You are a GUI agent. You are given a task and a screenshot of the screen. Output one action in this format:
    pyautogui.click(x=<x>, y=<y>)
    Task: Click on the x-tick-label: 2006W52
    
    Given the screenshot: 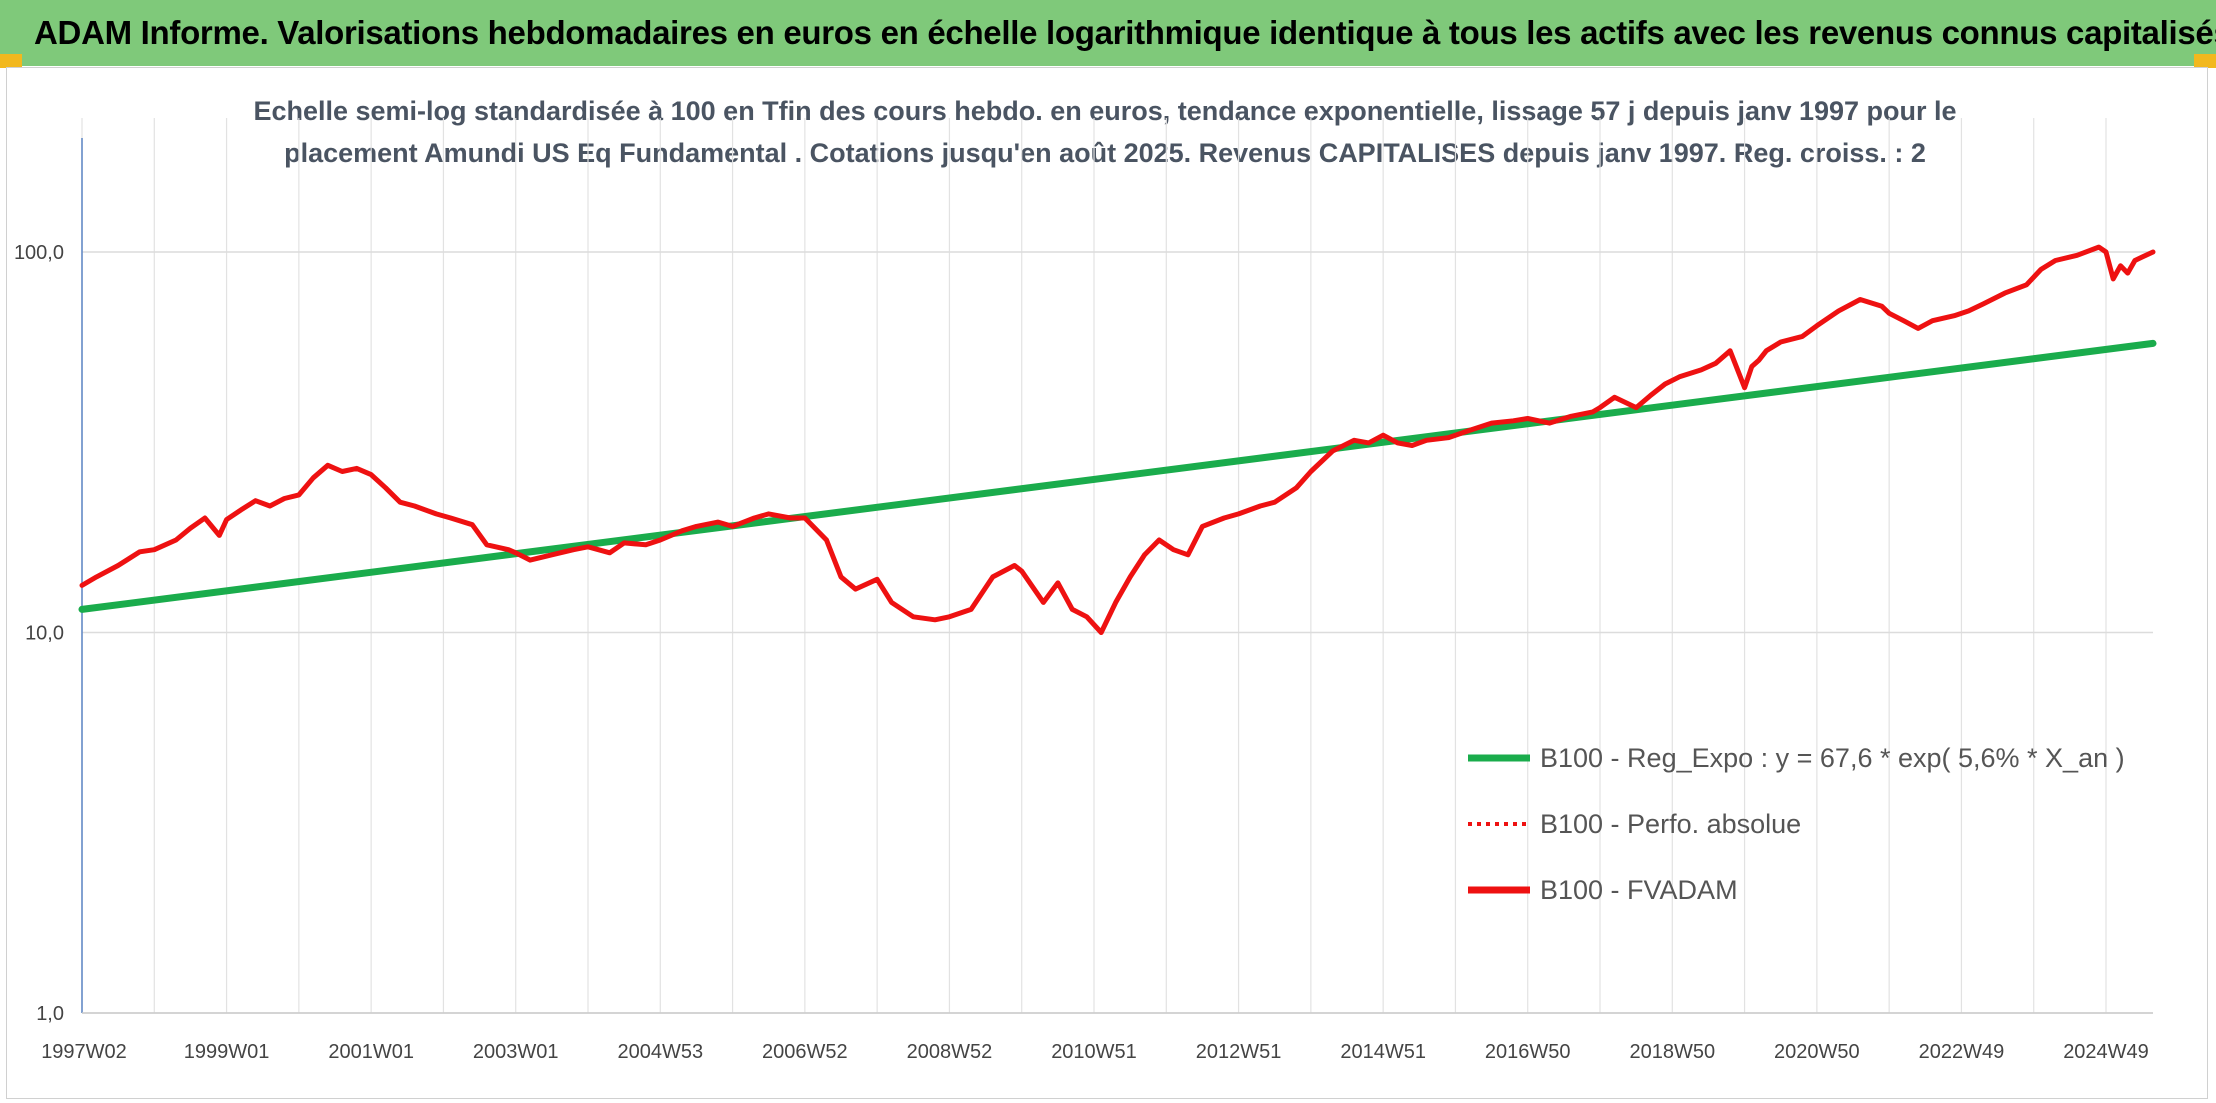 What is the action you would take?
    pyautogui.click(x=805, y=1052)
    